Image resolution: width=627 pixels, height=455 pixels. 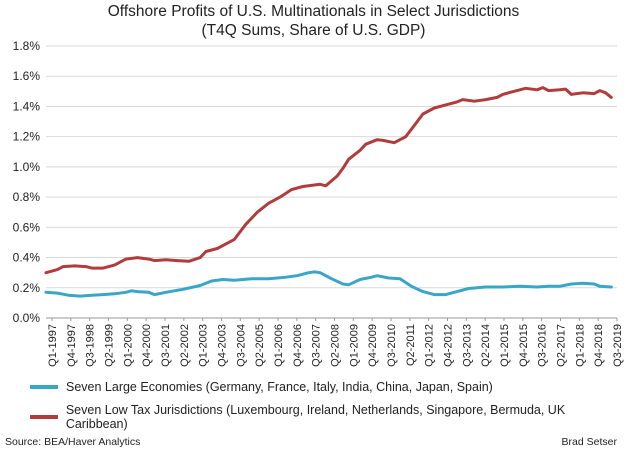 What do you see at coordinates (313, 30) in the screenshot?
I see `chart-subtitle: (T4Q Sums, Share of U.S. GDP)` at bounding box center [313, 30].